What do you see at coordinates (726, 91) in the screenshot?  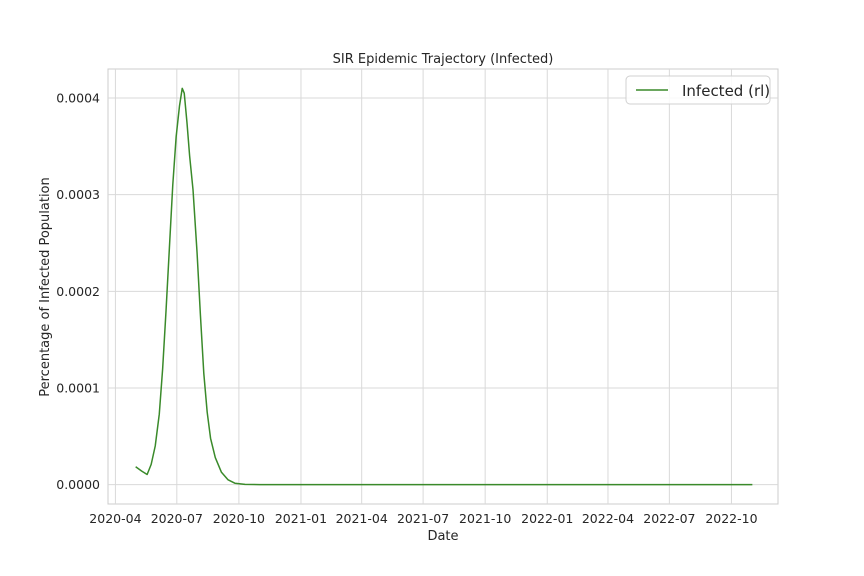 I see `legend-label: Infected (rl)` at bounding box center [726, 91].